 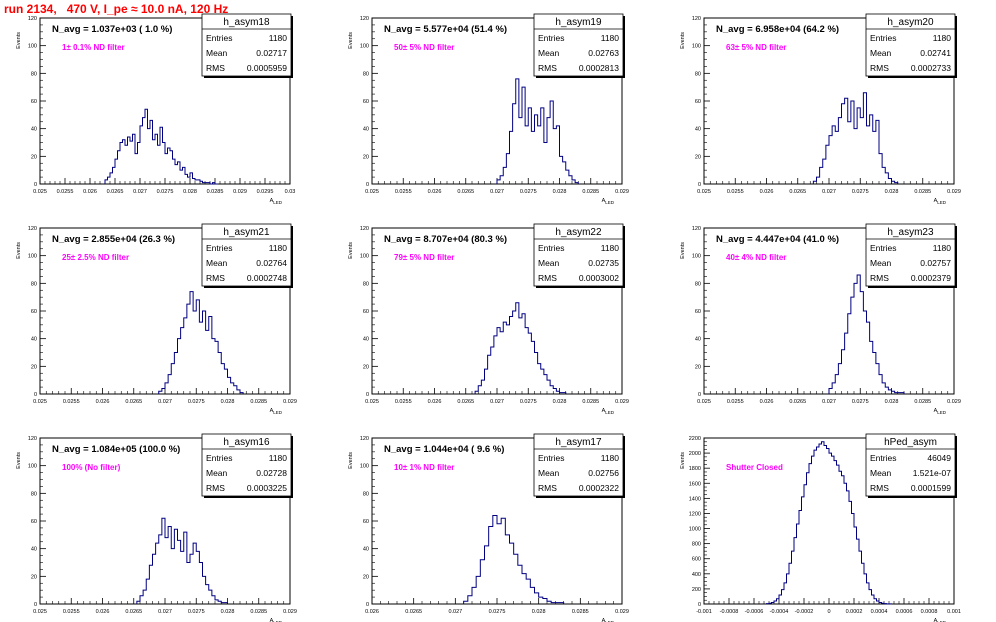 What do you see at coordinates (695, 469) in the screenshot?
I see `y-tick-label: 1800` at bounding box center [695, 469].